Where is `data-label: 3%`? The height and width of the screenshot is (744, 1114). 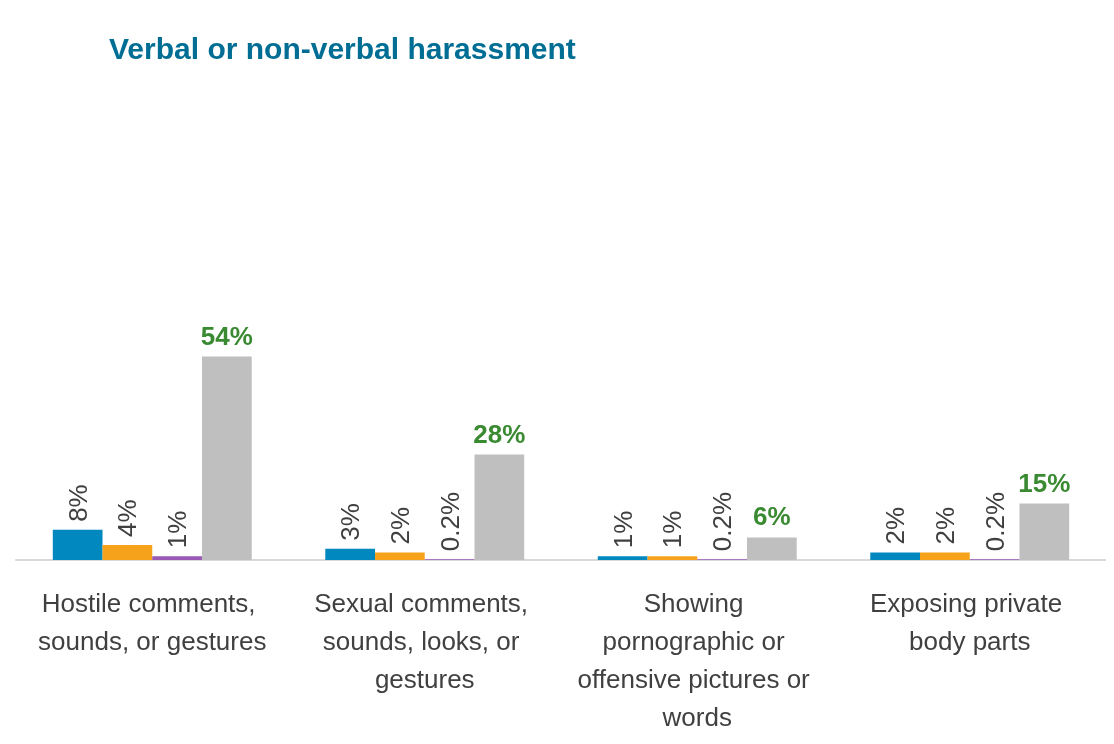 data-label: 3% is located at coordinates (350, 522).